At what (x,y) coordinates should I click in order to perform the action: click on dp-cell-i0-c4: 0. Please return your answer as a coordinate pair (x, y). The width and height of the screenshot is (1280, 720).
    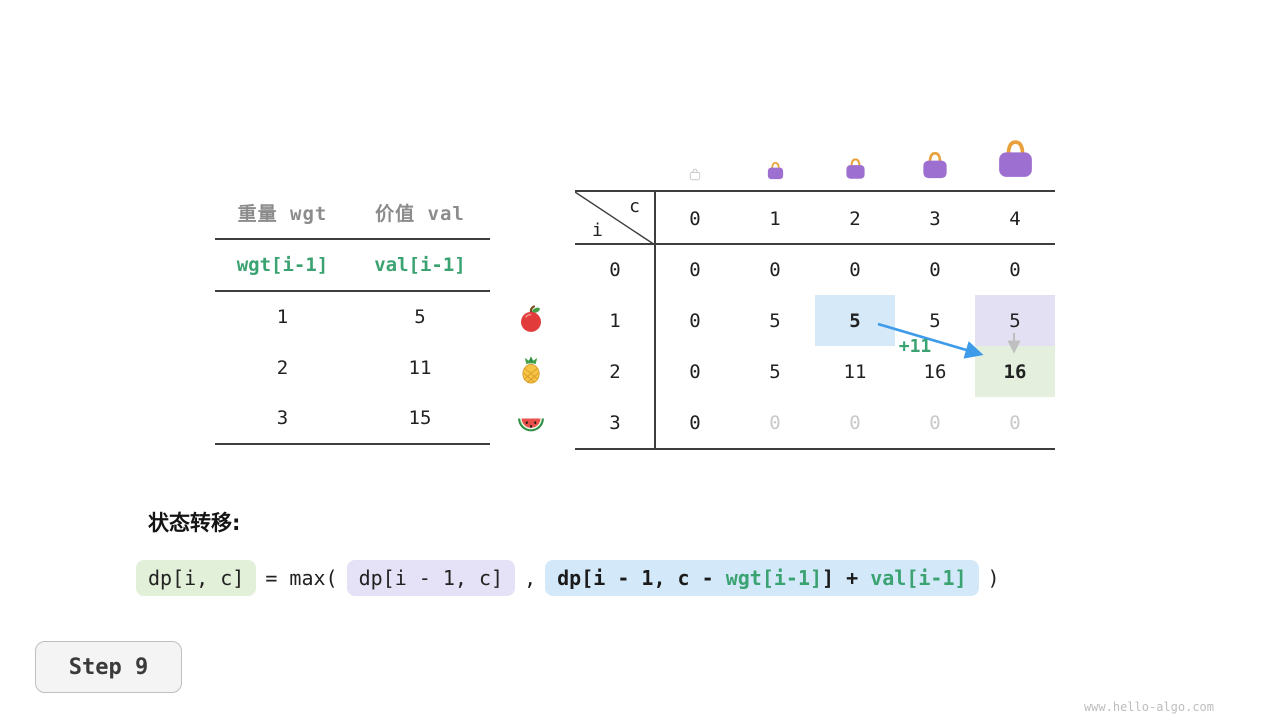
    Looking at the image, I should click on (1015, 270).